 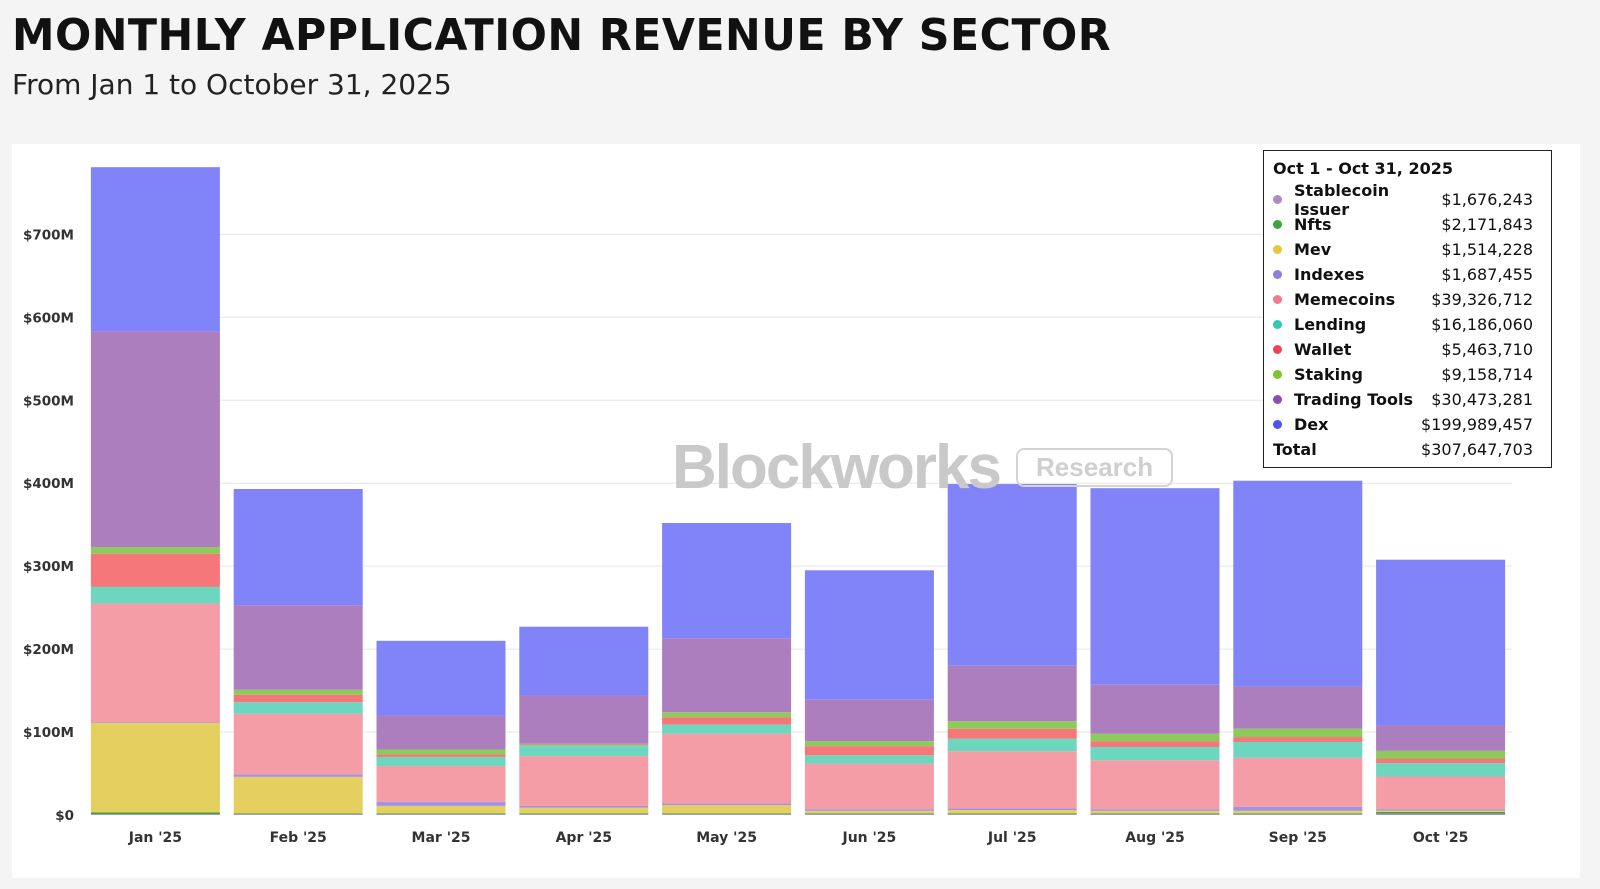 I want to click on legend-total-row: Total $307,647,703, so click(x=1403, y=449).